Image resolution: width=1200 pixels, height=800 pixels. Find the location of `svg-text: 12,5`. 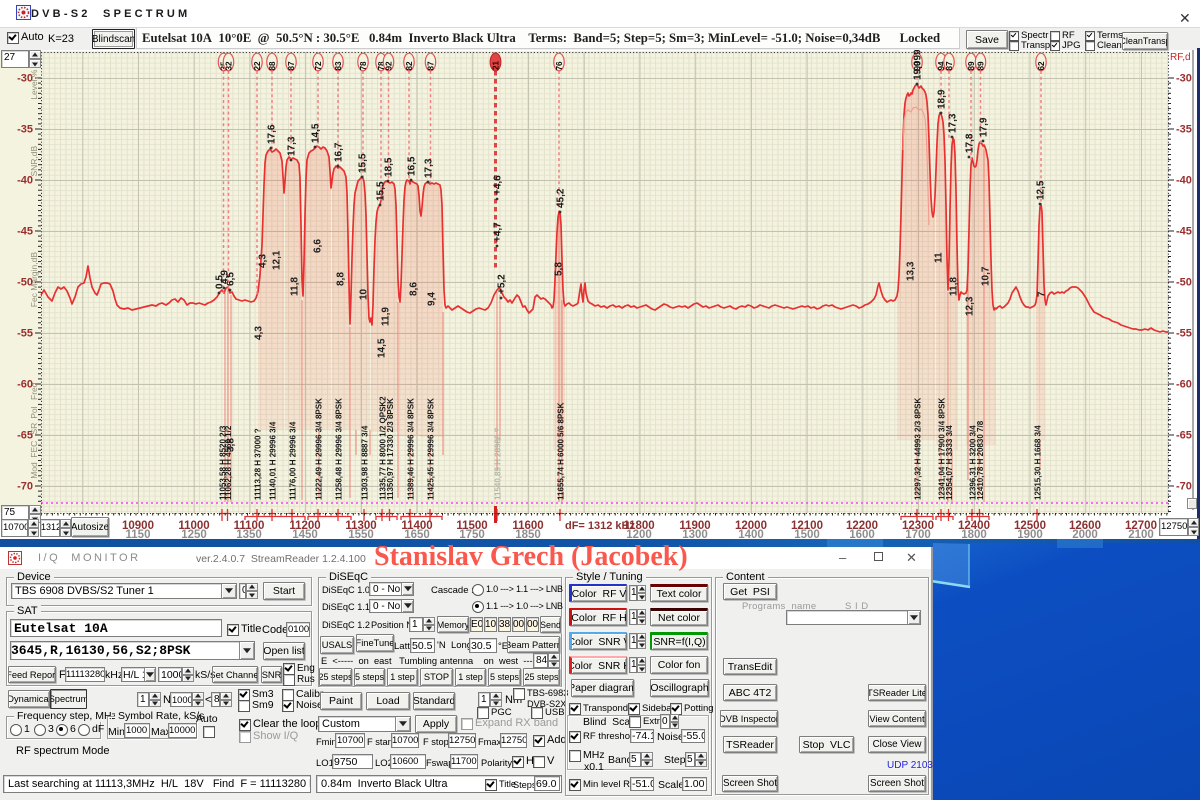

svg-text: 12,5 is located at coordinates (1041, 190).